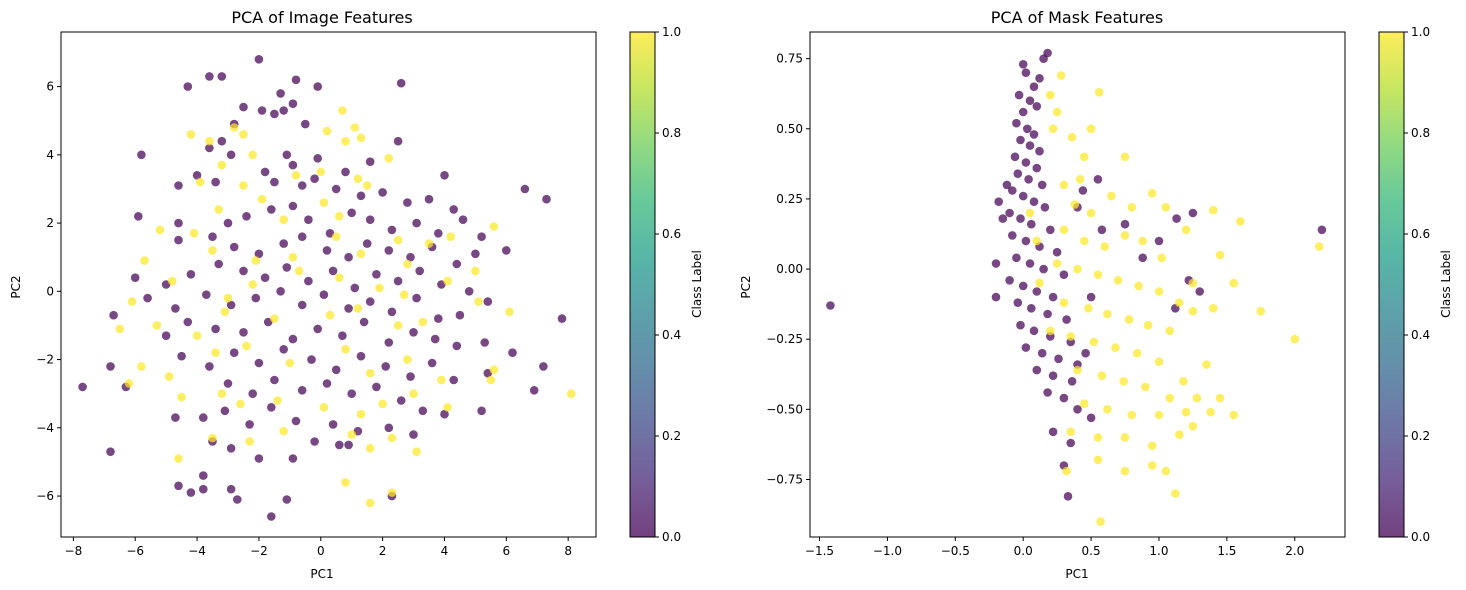 The width and height of the screenshot is (1466, 590). What do you see at coordinates (1091, 551) in the screenshot?
I see `x-tick-label: 0.5` at bounding box center [1091, 551].